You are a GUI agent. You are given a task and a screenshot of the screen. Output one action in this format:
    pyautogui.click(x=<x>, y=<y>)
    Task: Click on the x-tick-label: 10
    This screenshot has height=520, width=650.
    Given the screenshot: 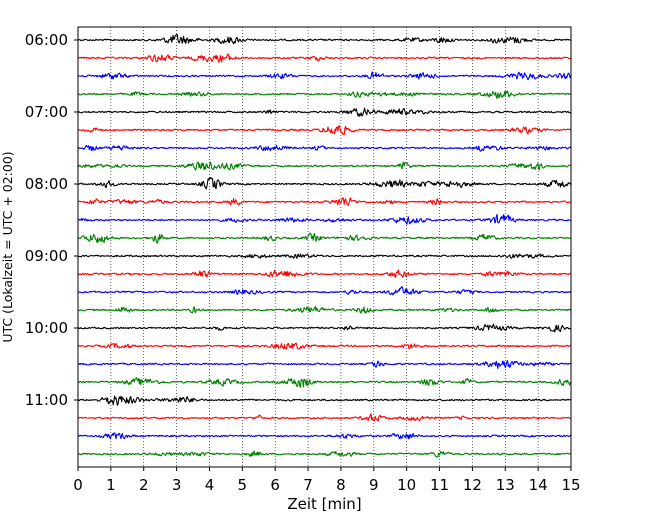 What is the action you would take?
    pyautogui.click(x=406, y=485)
    